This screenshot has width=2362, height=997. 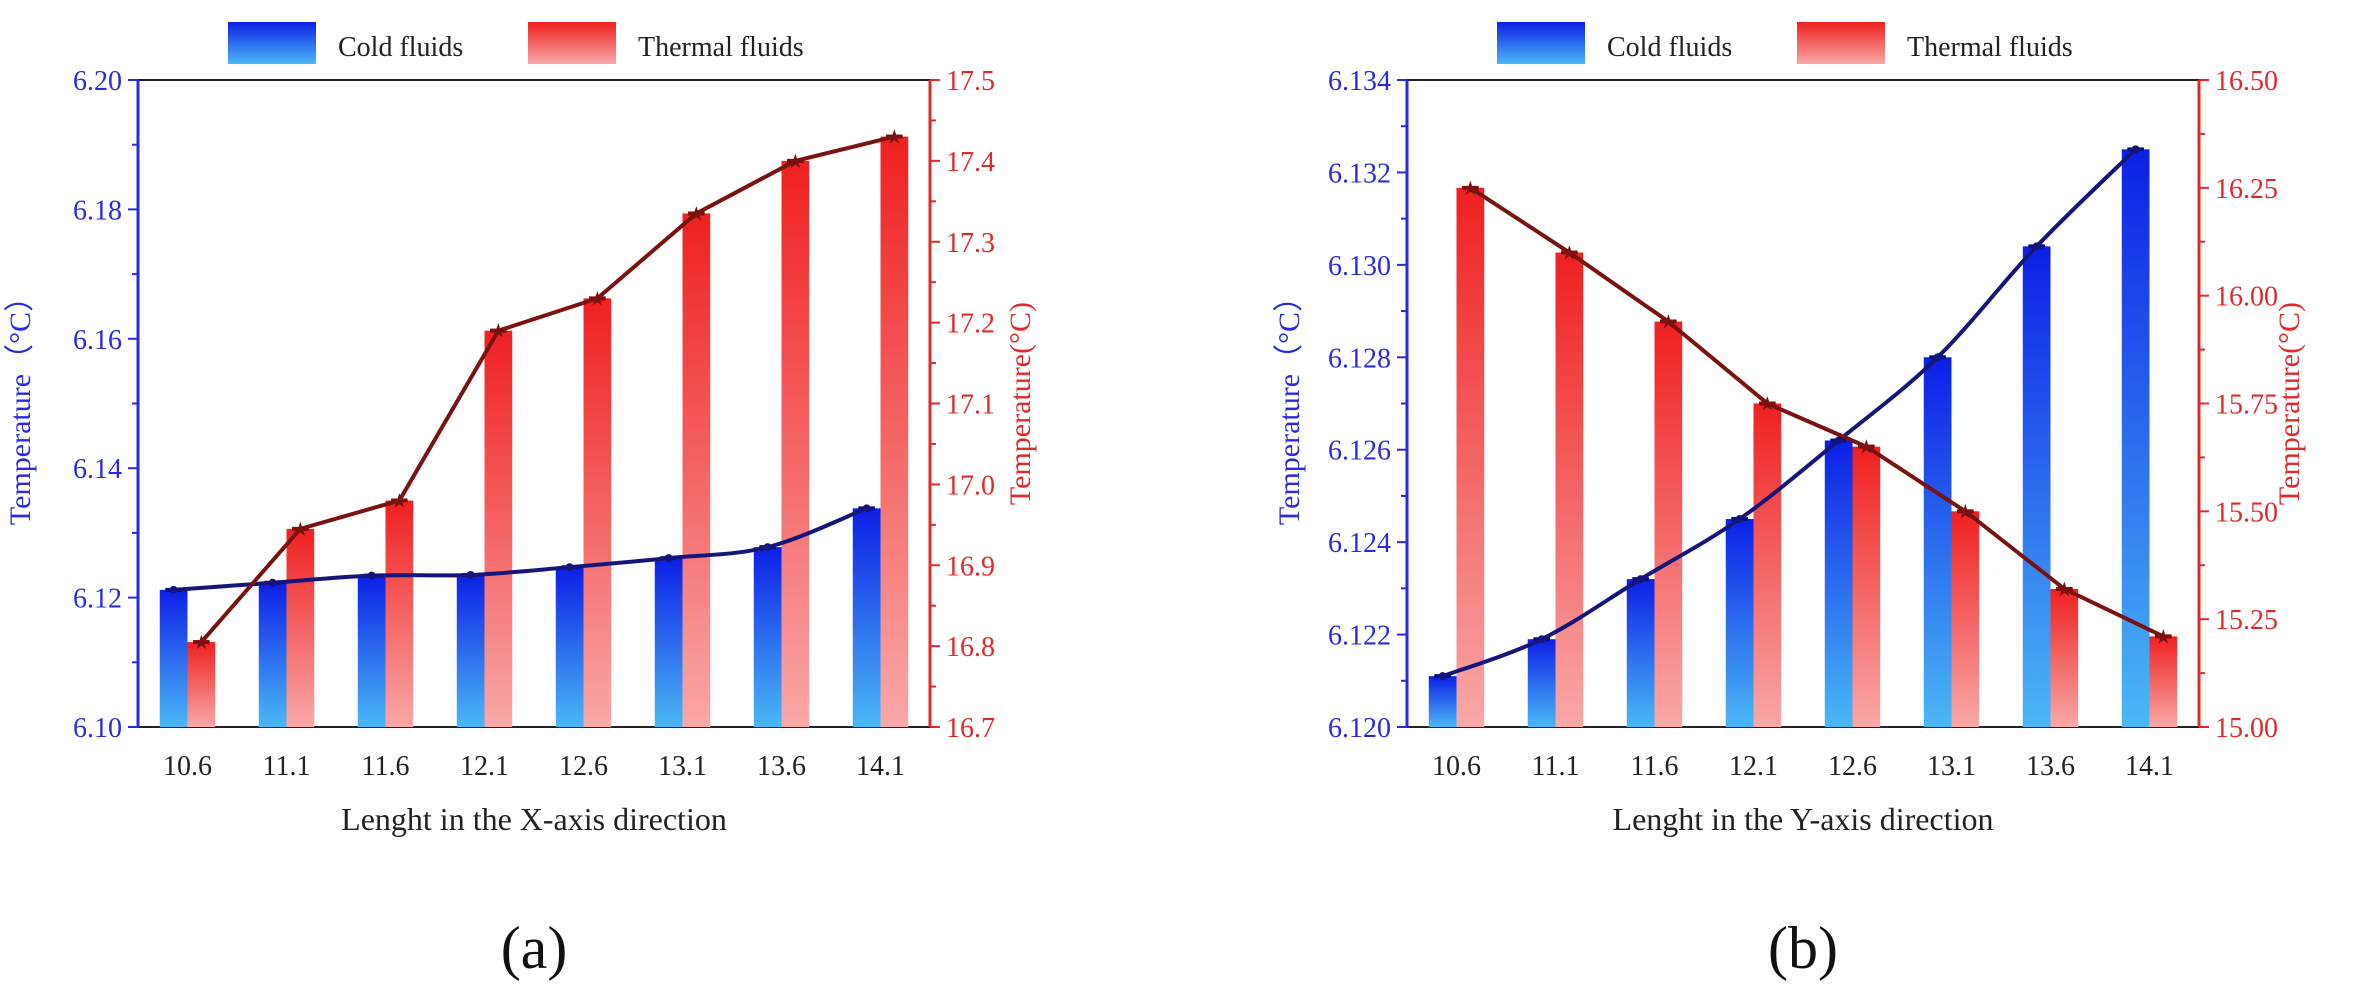 What do you see at coordinates (970, 566) in the screenshot?
I see `right-tick-label: 16.9` at bounding box center [970, 566].